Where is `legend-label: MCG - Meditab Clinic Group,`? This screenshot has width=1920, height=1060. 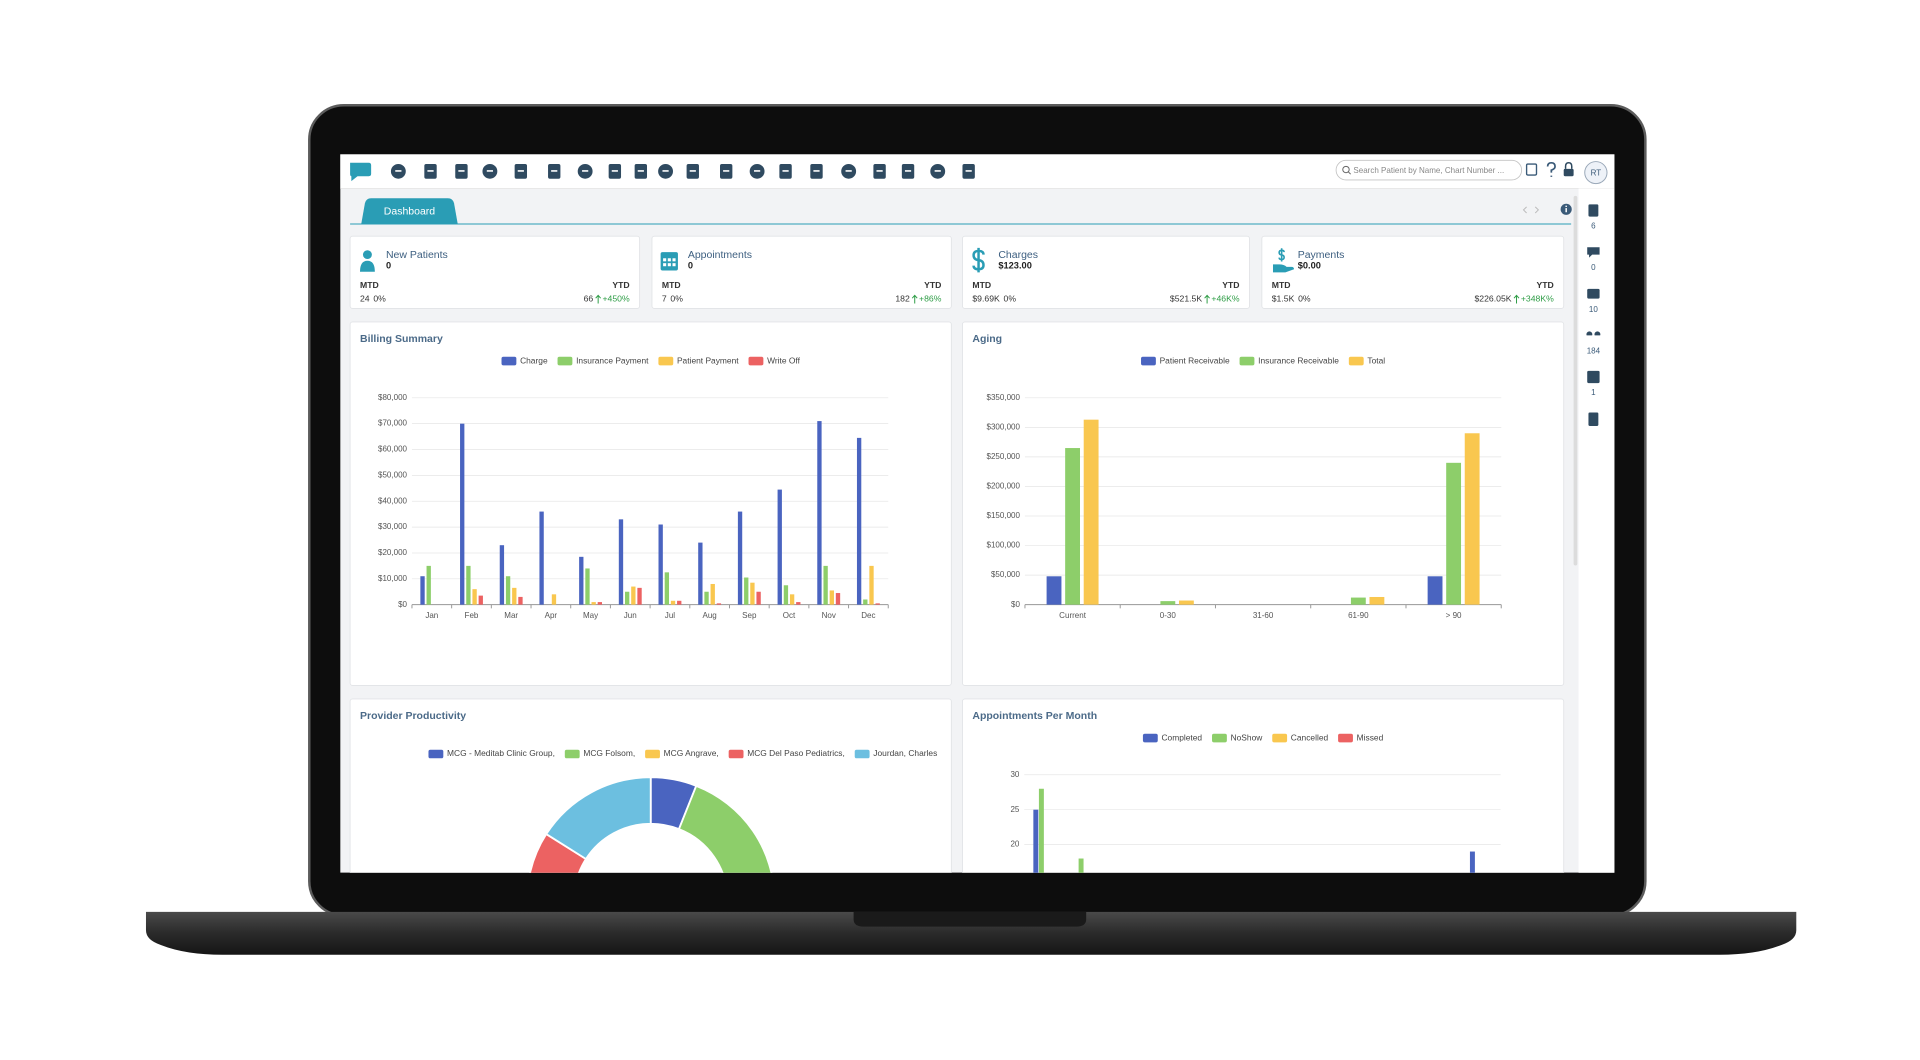 legend-label: MCG - Meditab Clinic Group, is located at coordinates (501, 753).